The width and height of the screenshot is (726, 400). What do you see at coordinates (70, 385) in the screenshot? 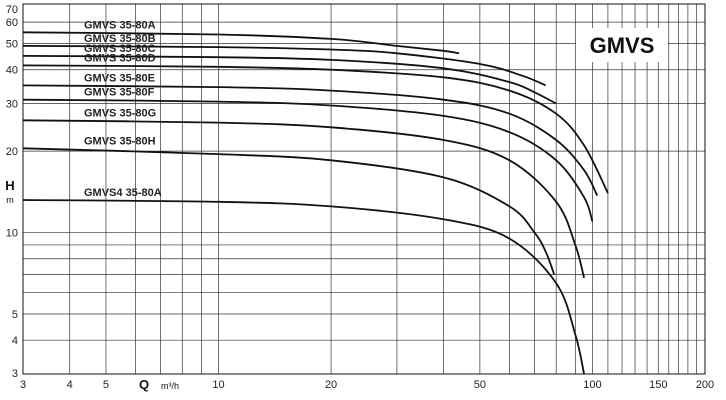
I see `x-tick-label: 4` at bounding box center [70, 385].